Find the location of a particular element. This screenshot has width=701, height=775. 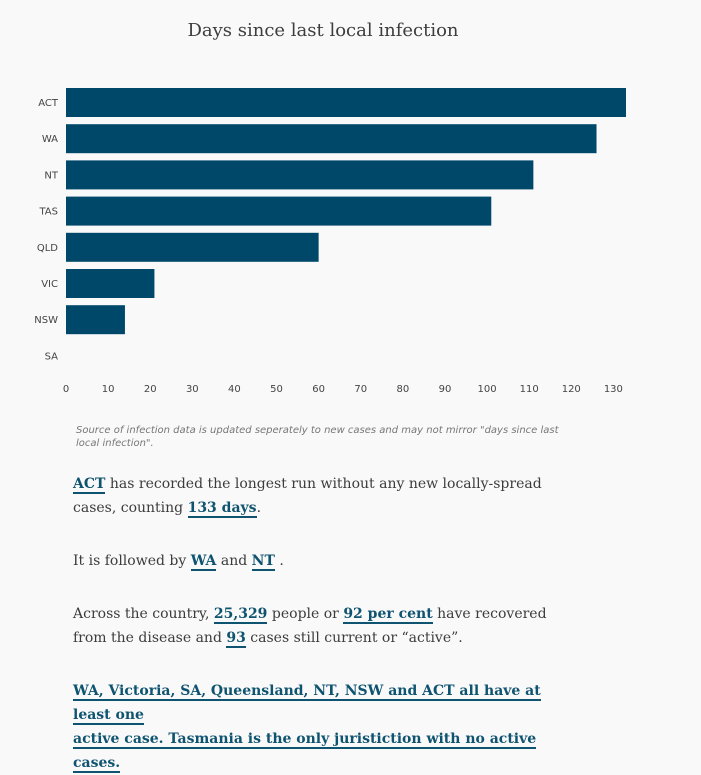

para3-text-a: Across the country, is located at coordinates (143, 614).